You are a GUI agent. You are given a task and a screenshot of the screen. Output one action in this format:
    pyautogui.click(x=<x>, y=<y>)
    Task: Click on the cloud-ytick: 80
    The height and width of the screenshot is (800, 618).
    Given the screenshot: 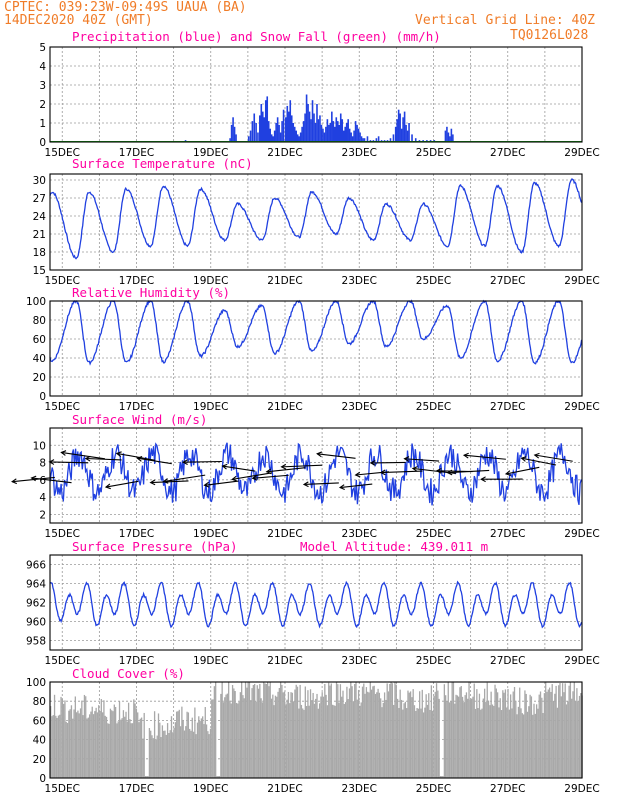 What is the action you would take?
    pyautogui.click(x=39, y=702)
    